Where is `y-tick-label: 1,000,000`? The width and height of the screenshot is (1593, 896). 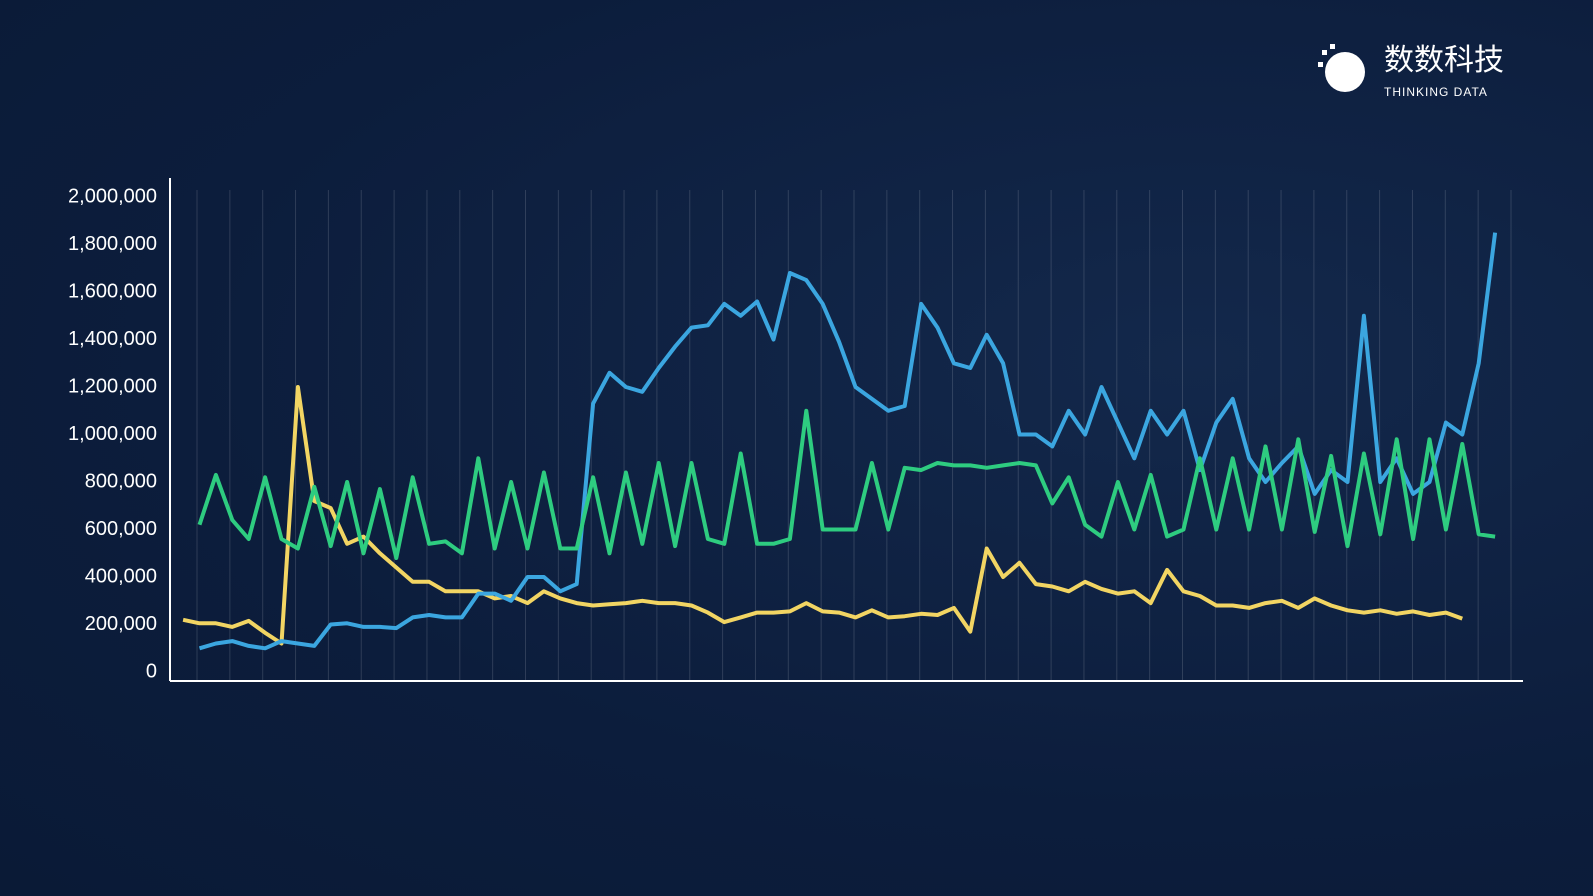 y-tick-label: 1,000,000 is located at coordinates (112, 434).